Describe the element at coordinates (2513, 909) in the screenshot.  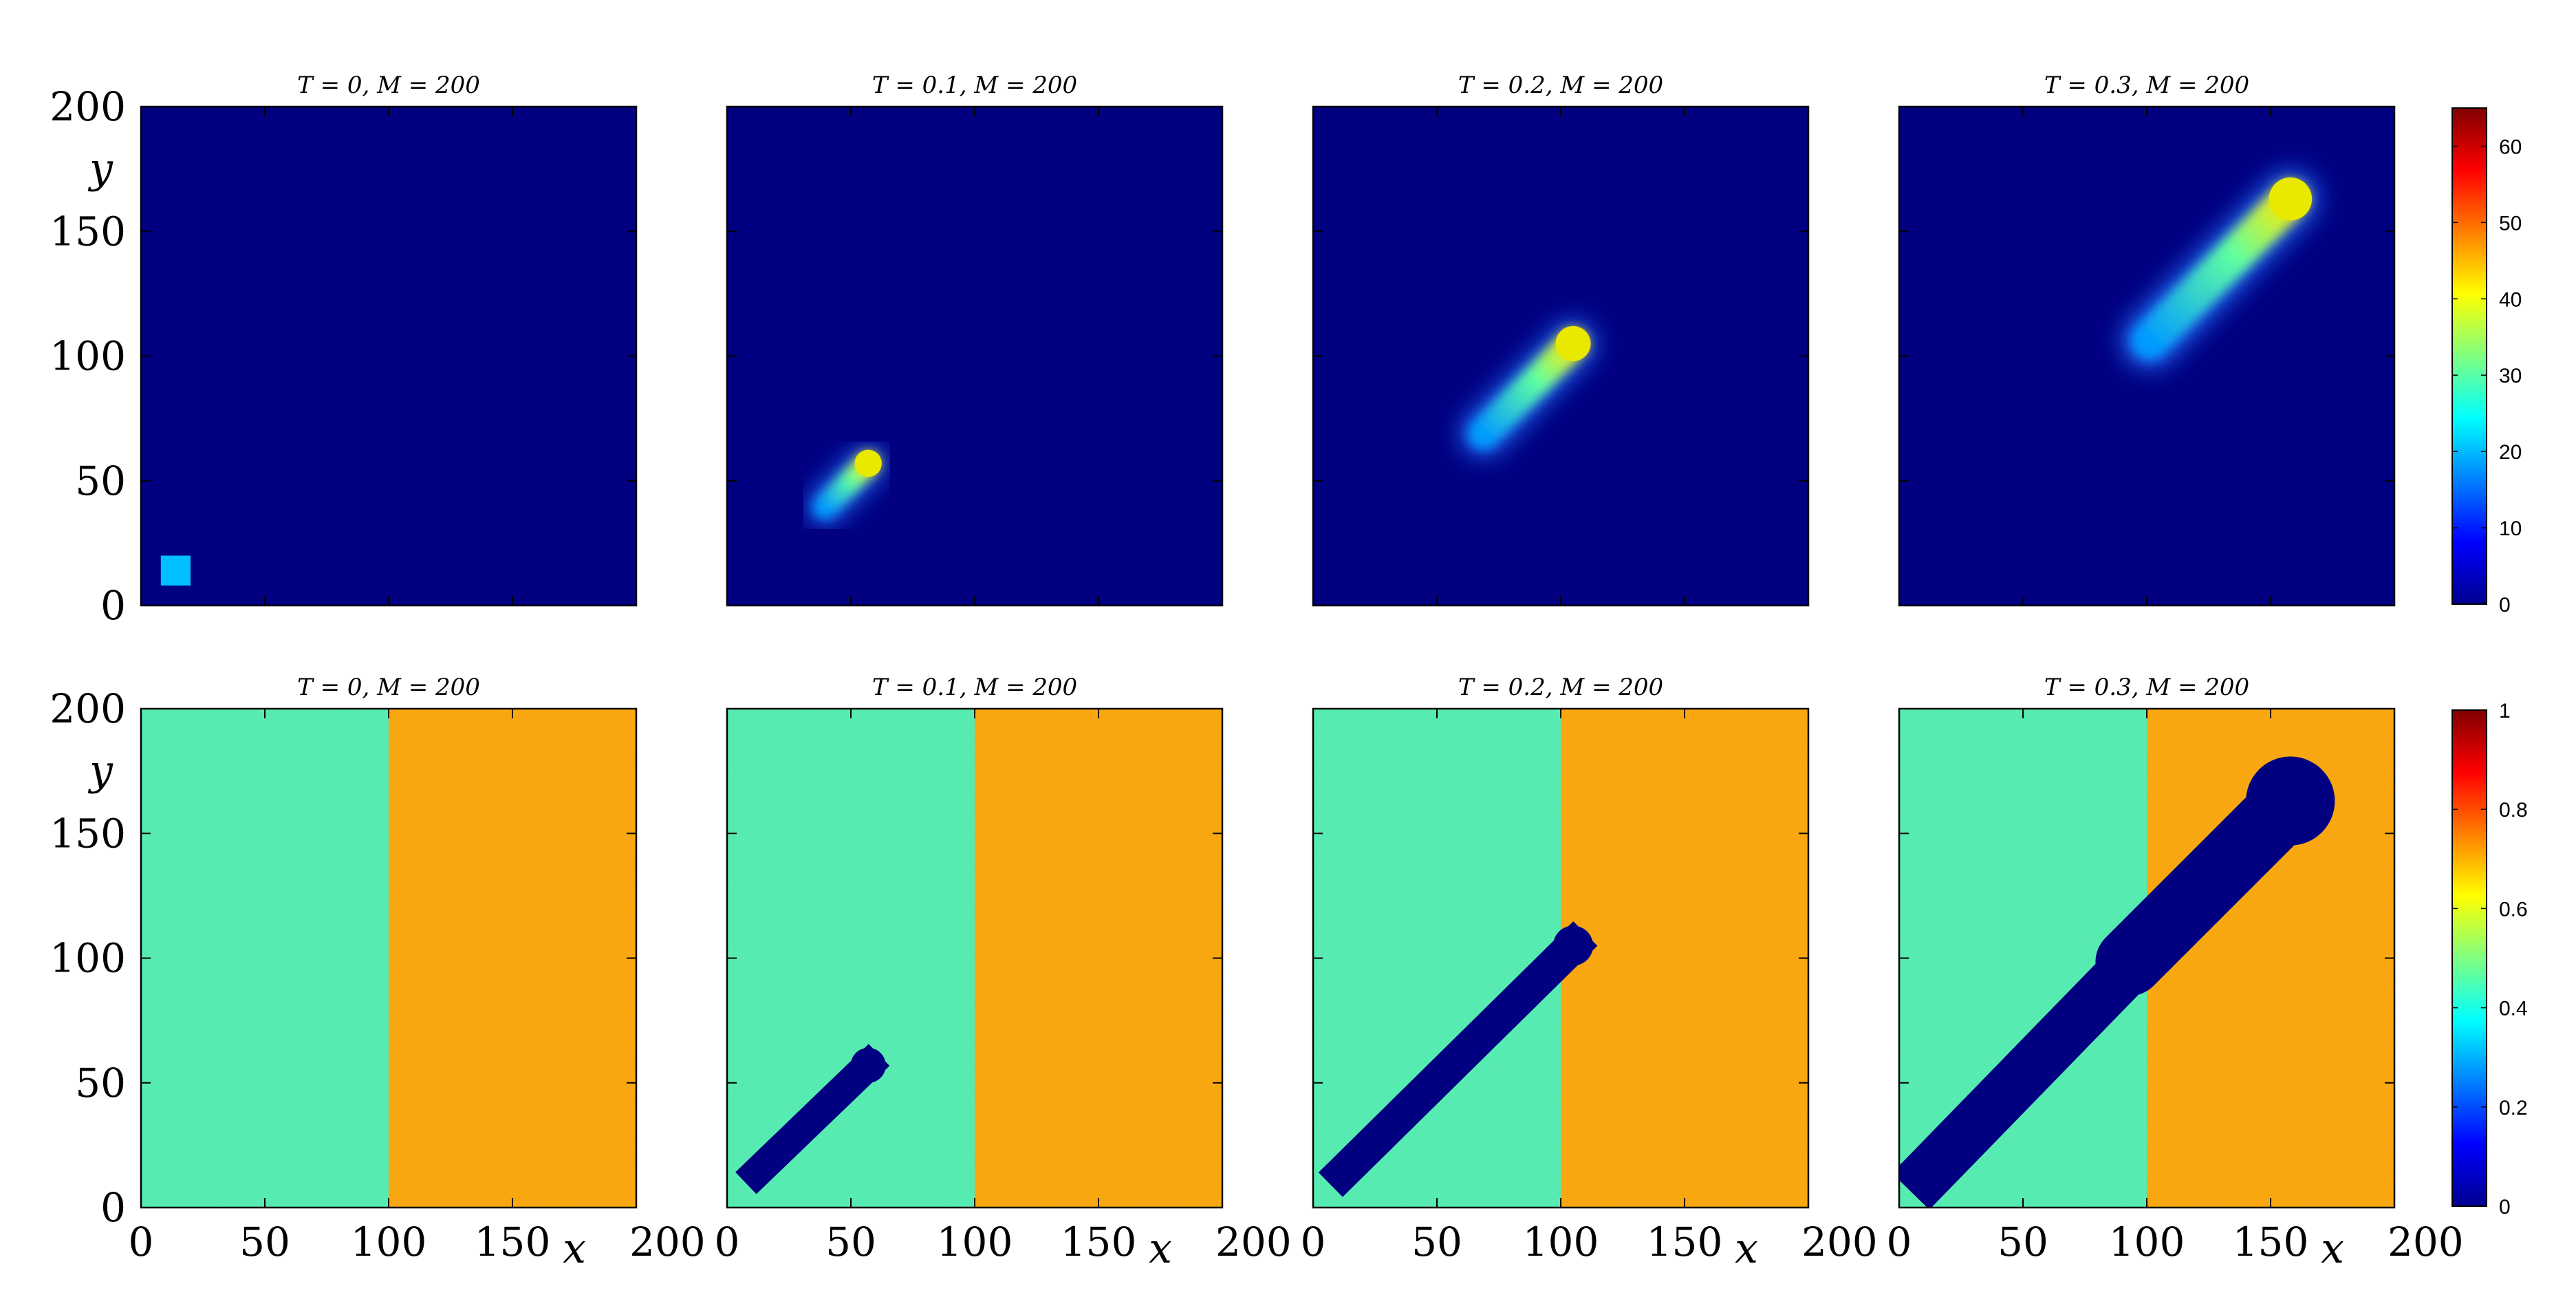
I see `colorbar-tick-label: 0.6` at that location.